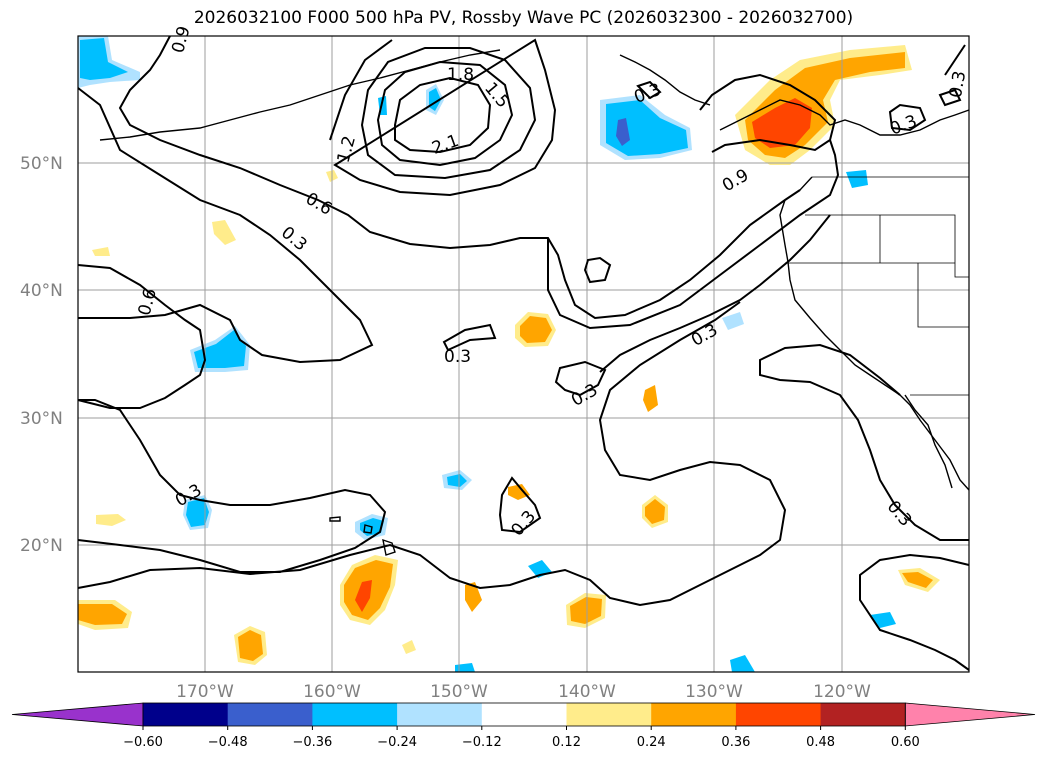  Describe the element at coordinates (142, 336) in the screenshot. I see `contour-0.3-main` at that location.